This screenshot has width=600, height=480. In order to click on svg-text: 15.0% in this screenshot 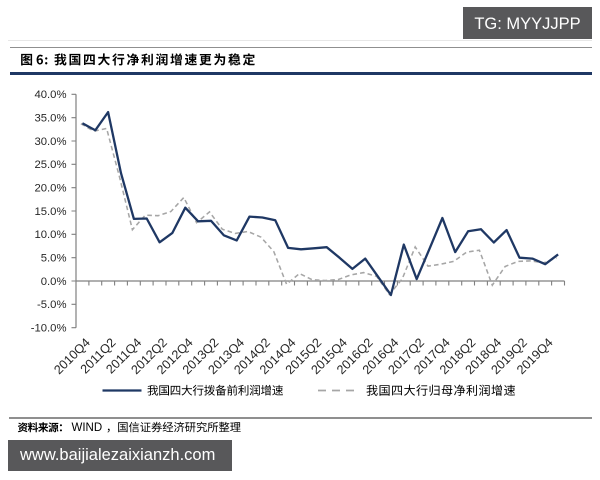, I will do `click(50, 212)`.